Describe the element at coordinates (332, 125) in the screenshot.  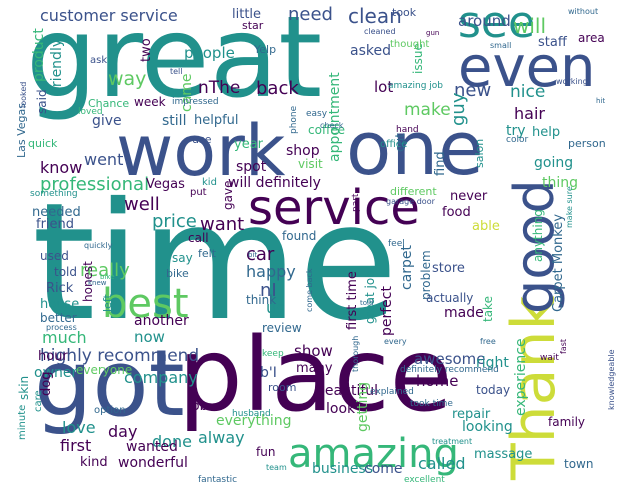
I see `word-check: check` at that location.